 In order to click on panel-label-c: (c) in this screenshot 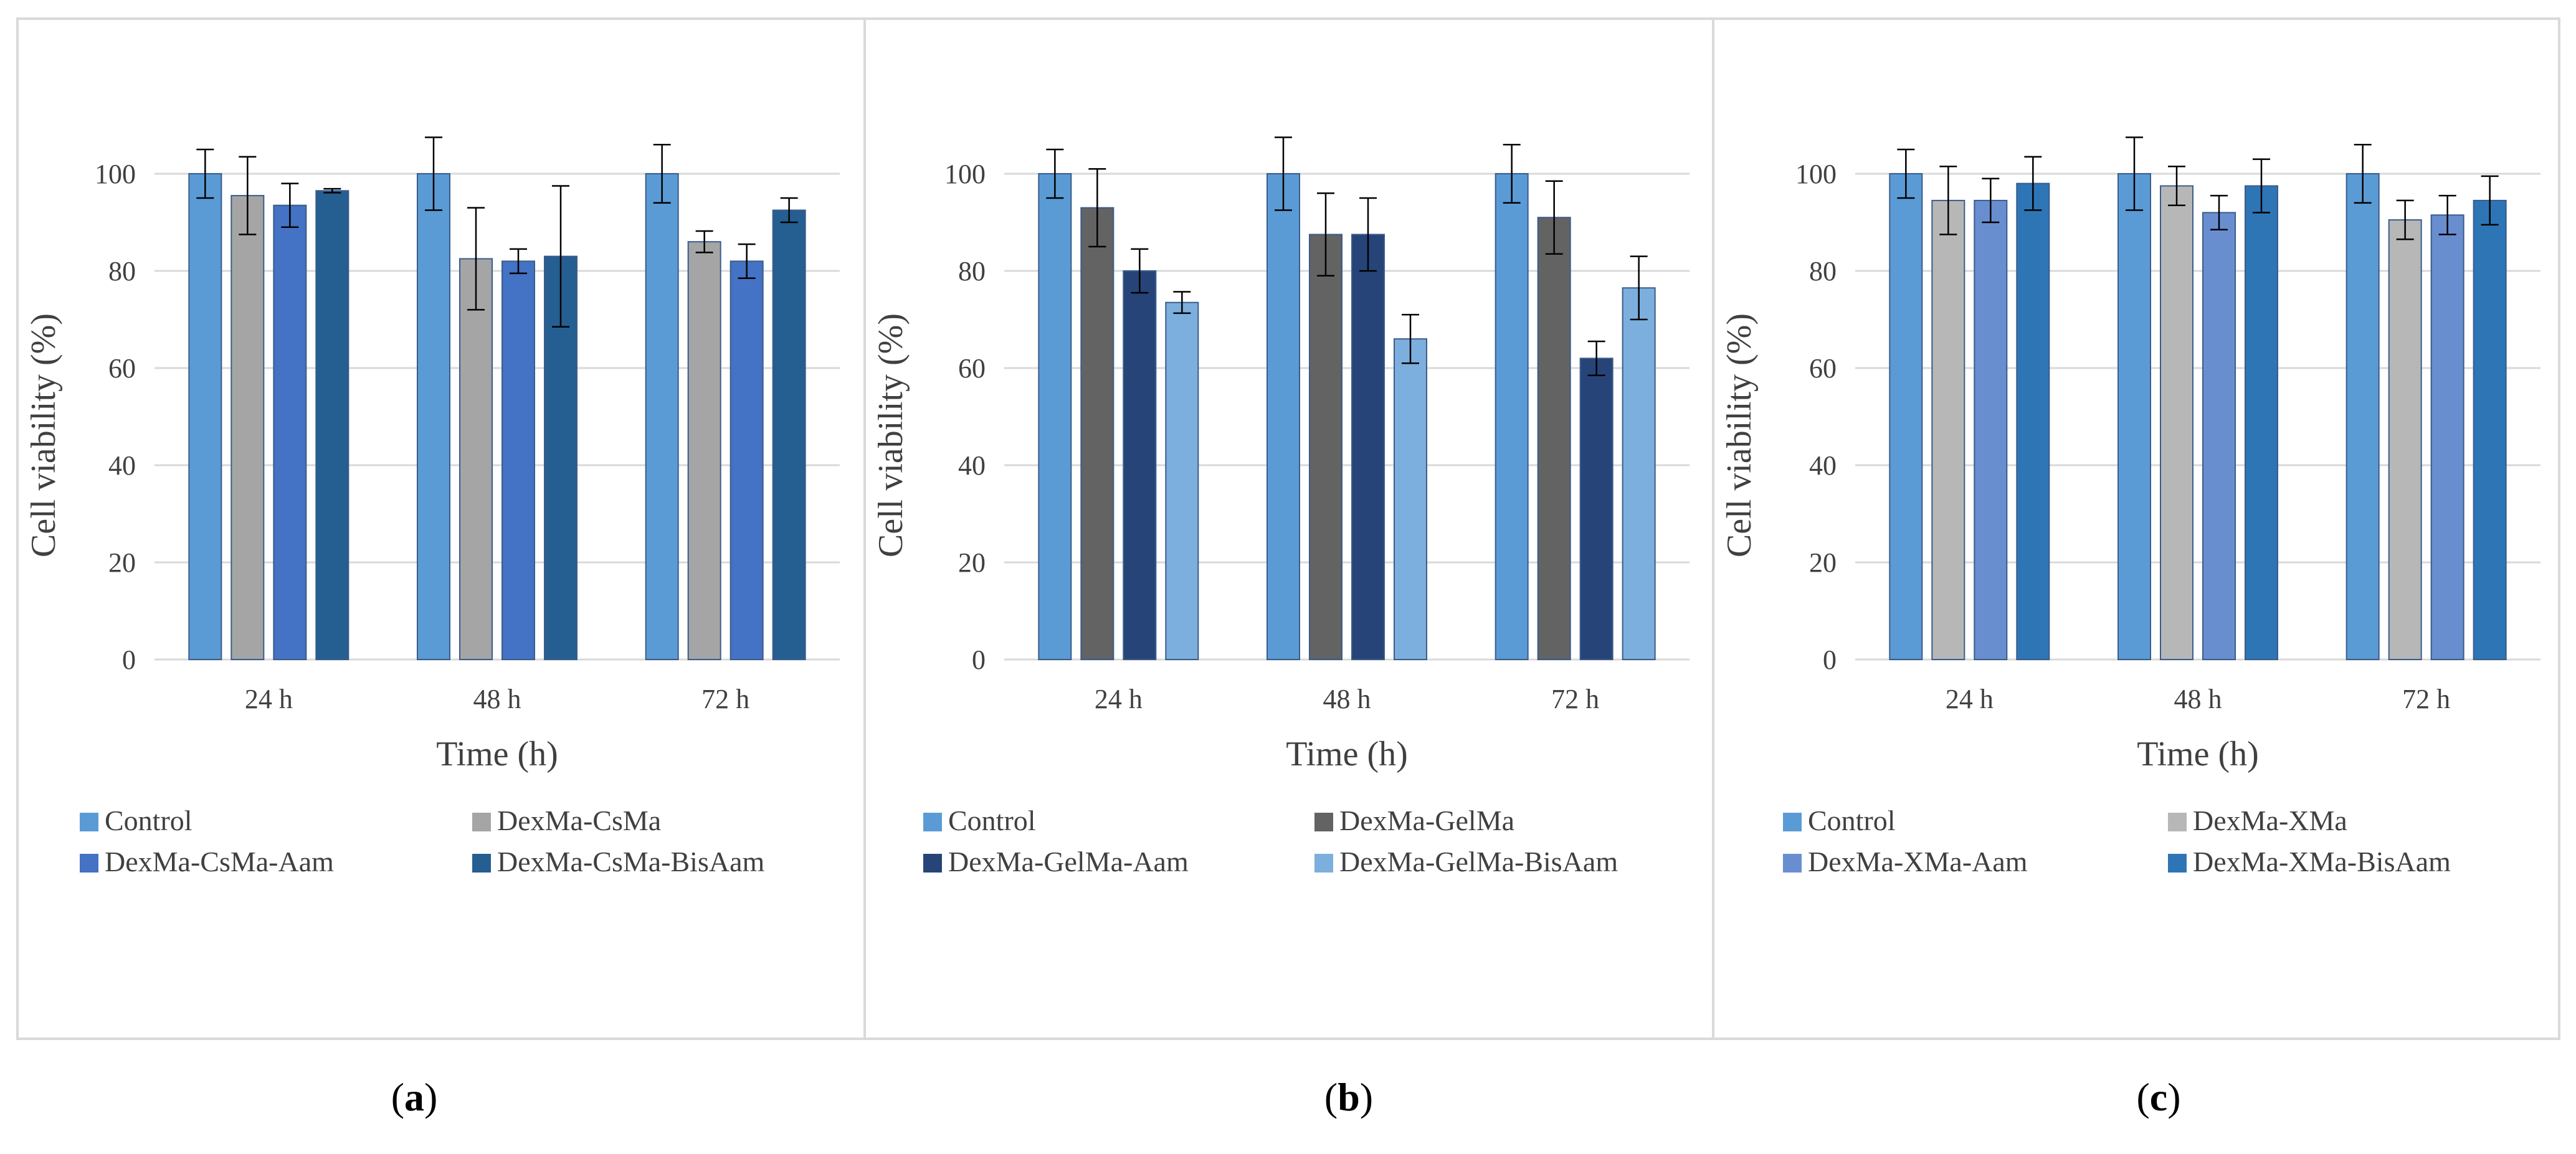, I will do `click(2158, 1097)`.